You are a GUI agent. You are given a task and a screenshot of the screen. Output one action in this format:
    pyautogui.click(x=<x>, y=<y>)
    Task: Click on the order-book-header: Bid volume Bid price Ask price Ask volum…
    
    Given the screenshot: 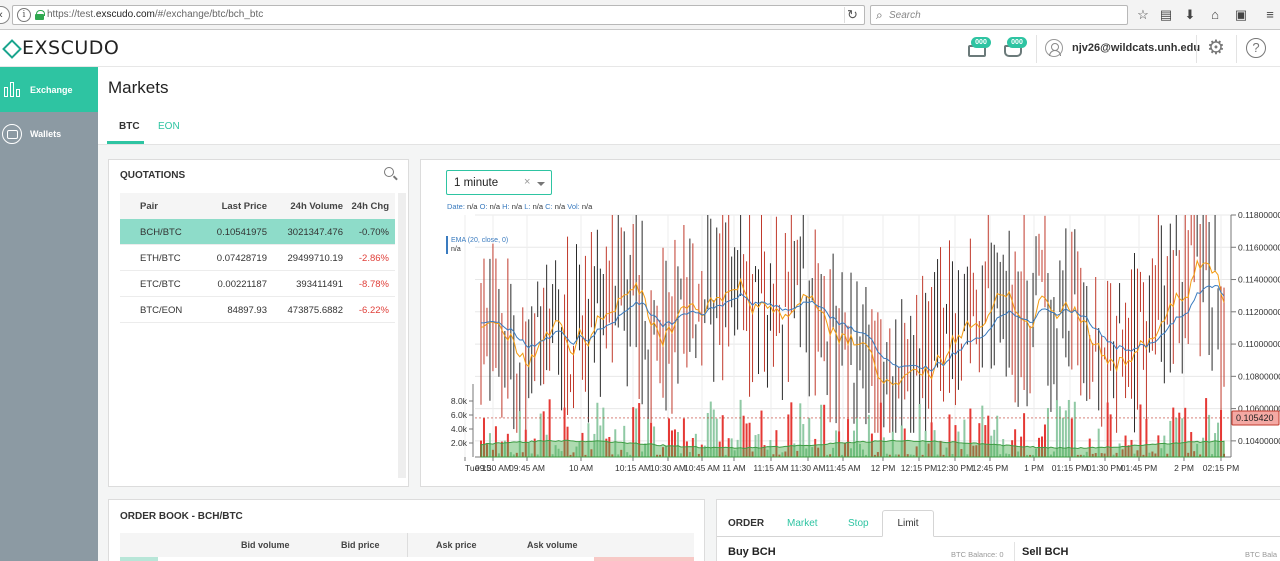 What is the action you would take?
    pyautogui.click(x=407, y=545)
    